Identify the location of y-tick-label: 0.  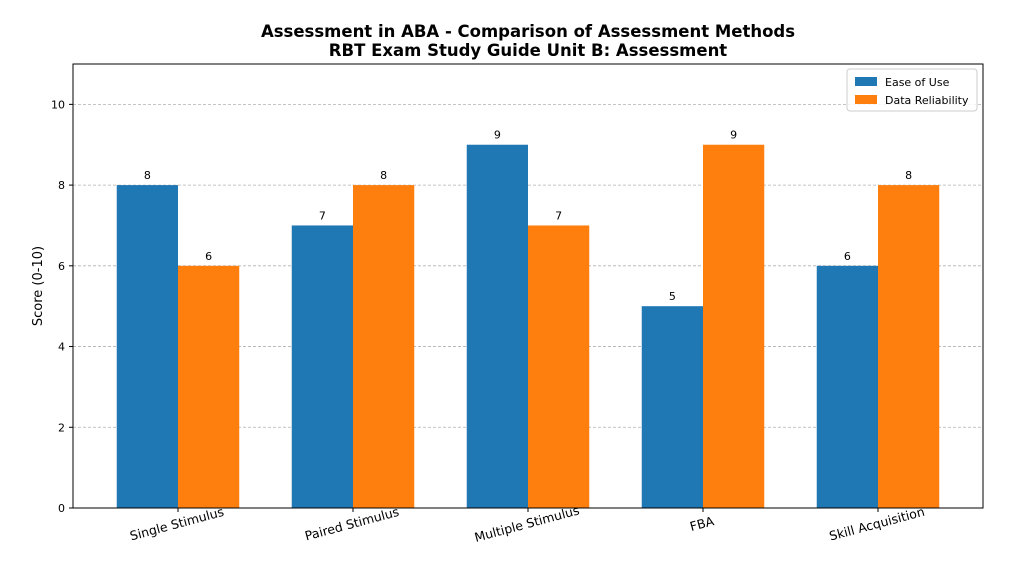
(61, 508).